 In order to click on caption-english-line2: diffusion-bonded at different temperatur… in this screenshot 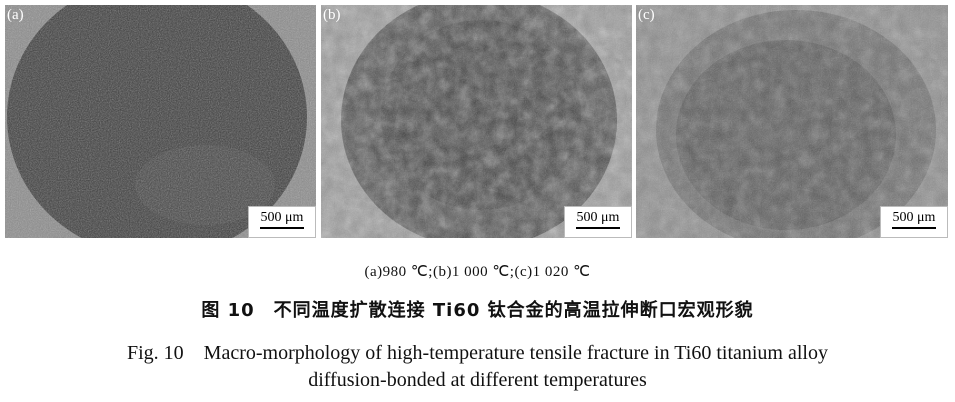, I will do `click(477, 380)`.